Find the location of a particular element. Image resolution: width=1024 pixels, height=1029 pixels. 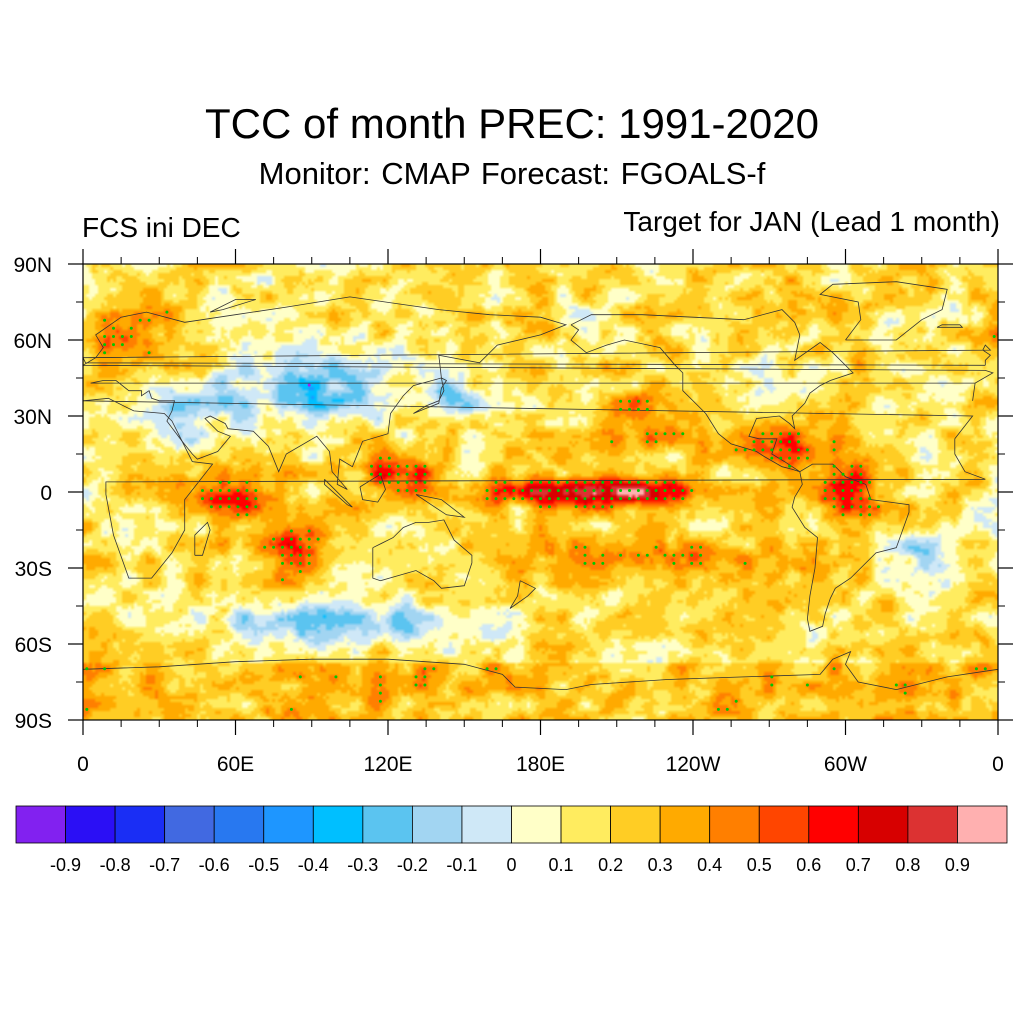

y-tick-label: 60N is located at coordinates (32, 341).